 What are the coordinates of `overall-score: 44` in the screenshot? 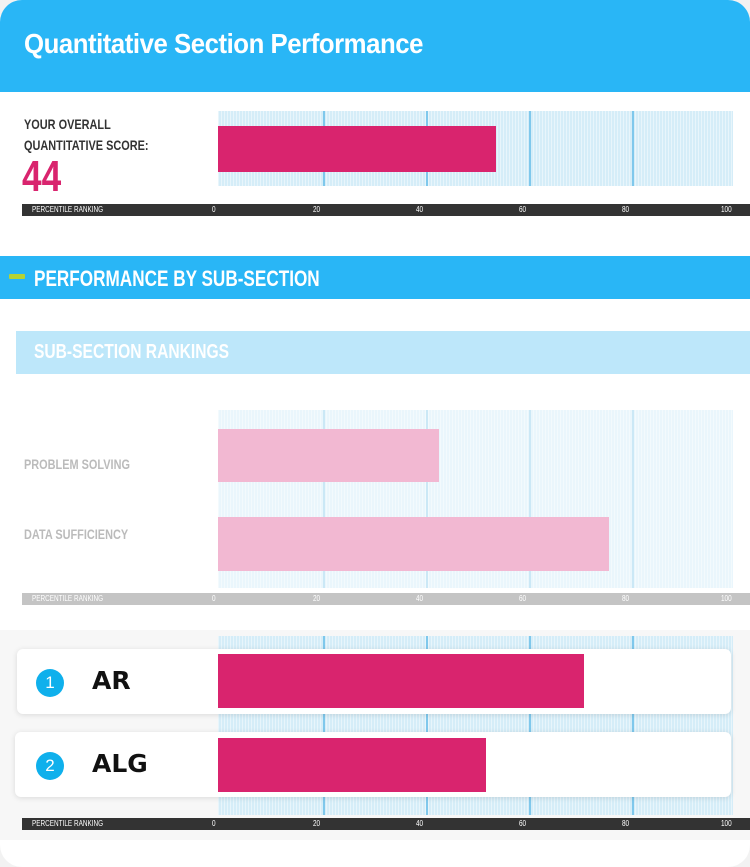 It's located at (42, 176).